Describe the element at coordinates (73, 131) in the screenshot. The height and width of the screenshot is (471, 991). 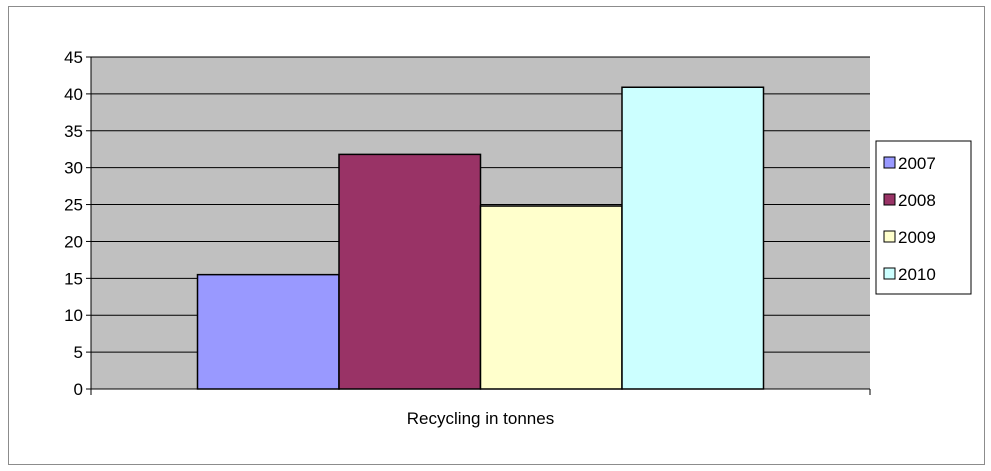
I see `y-tick-label: 35` at that location.